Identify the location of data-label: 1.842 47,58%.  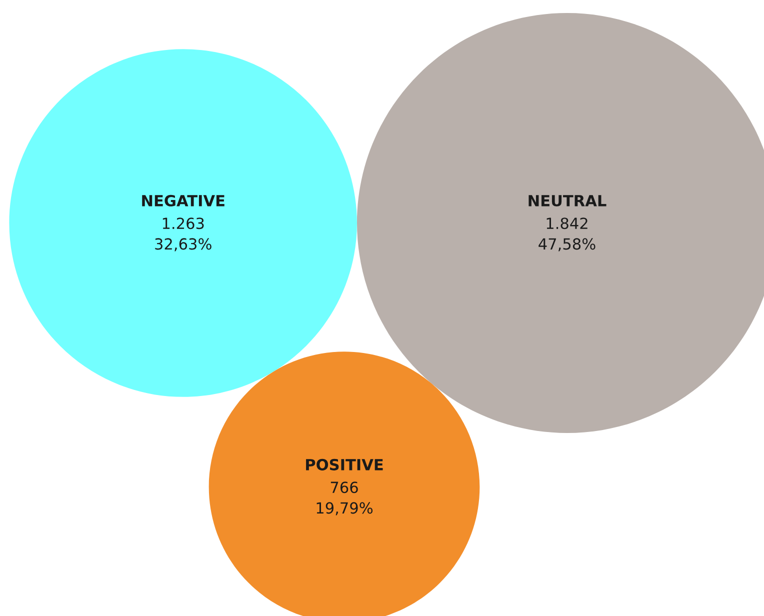
(567, 235).